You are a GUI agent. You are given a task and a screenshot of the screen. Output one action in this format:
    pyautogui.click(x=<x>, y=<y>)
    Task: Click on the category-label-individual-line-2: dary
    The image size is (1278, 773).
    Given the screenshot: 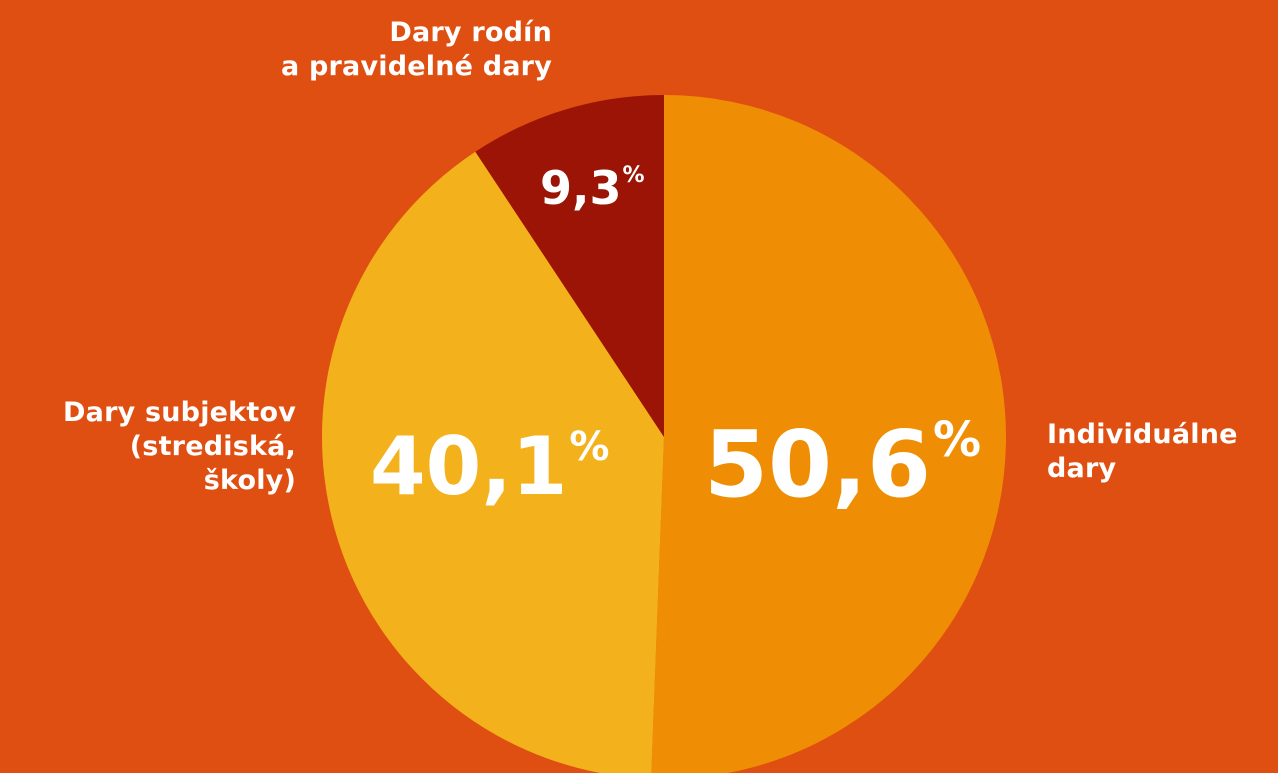 What is the action you would take?
    pyautogui.click(x=1082, y=468)
    